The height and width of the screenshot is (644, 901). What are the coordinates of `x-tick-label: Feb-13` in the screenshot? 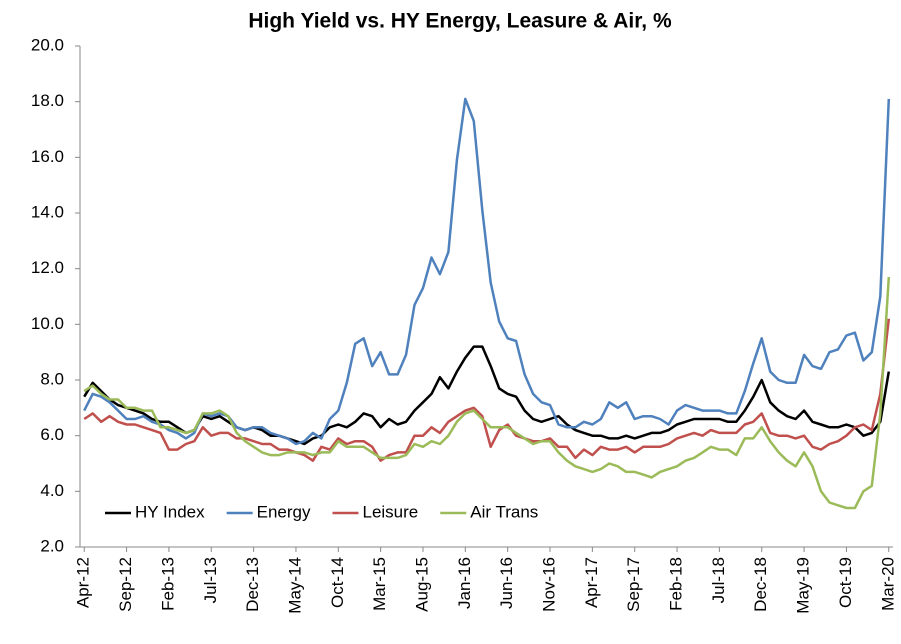 It's located at (167, 584).